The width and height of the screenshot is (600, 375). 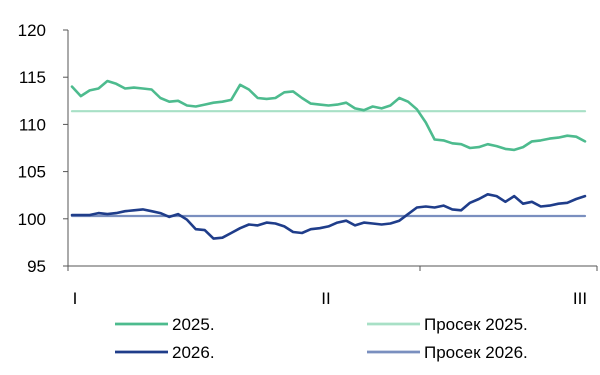 What do you see at coordinates (476, 324) in the screenshot?
I see `legend-label-1: Просек 2025.` at bounding box center [476, 324].